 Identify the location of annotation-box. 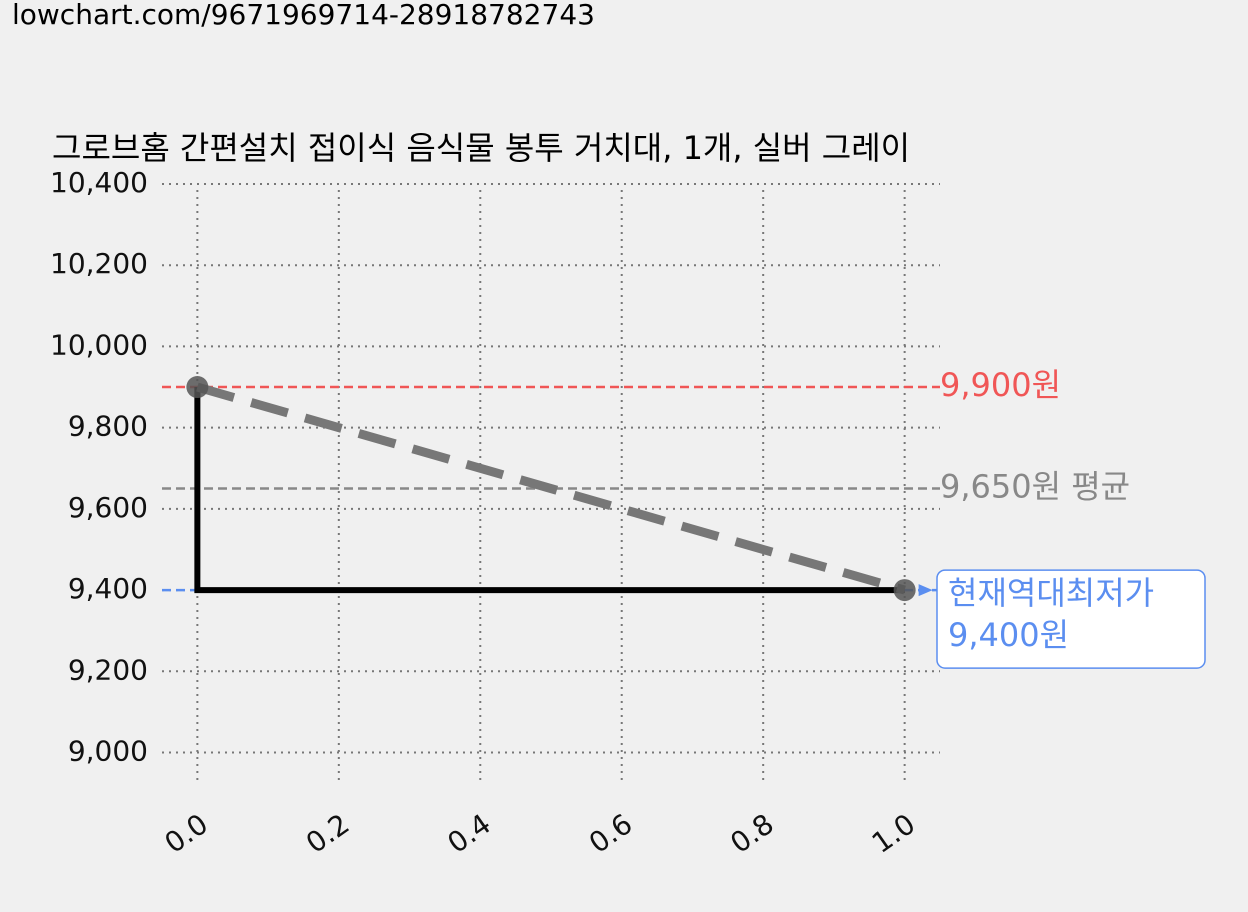
(1071, 619).